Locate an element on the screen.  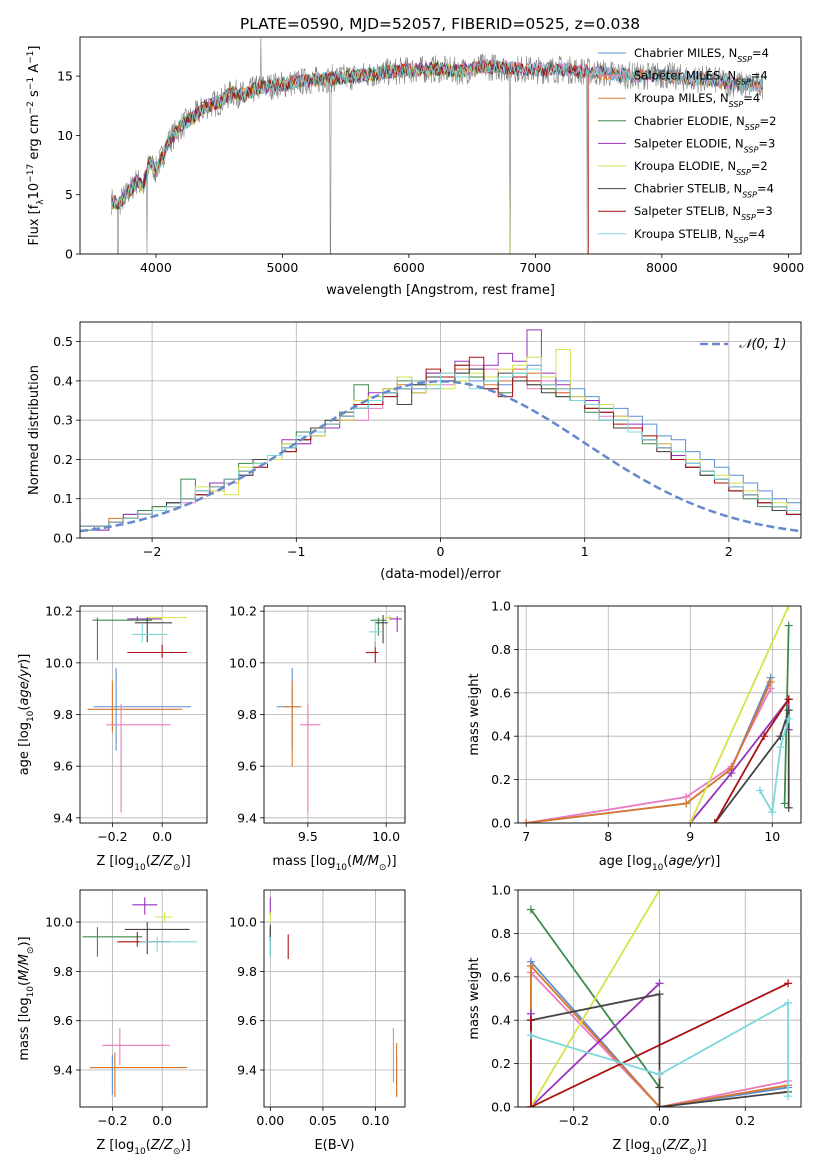
residuals-ytick-label: 0.2 is located at coordinates (63, 459).